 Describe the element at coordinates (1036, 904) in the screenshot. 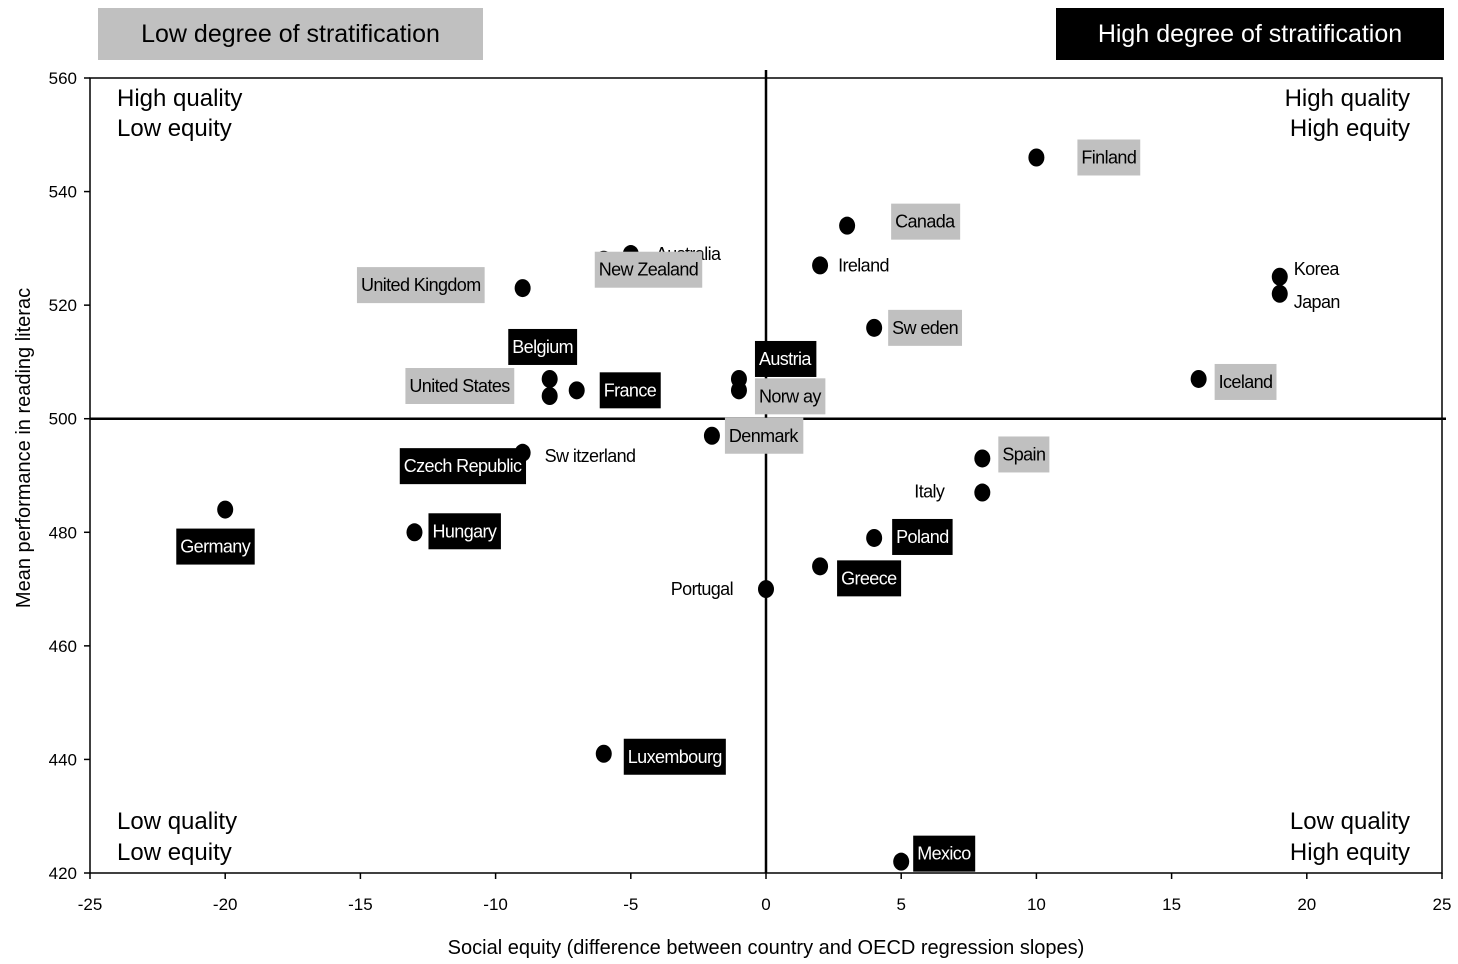

I see `x-tick-label: 10` at that location.